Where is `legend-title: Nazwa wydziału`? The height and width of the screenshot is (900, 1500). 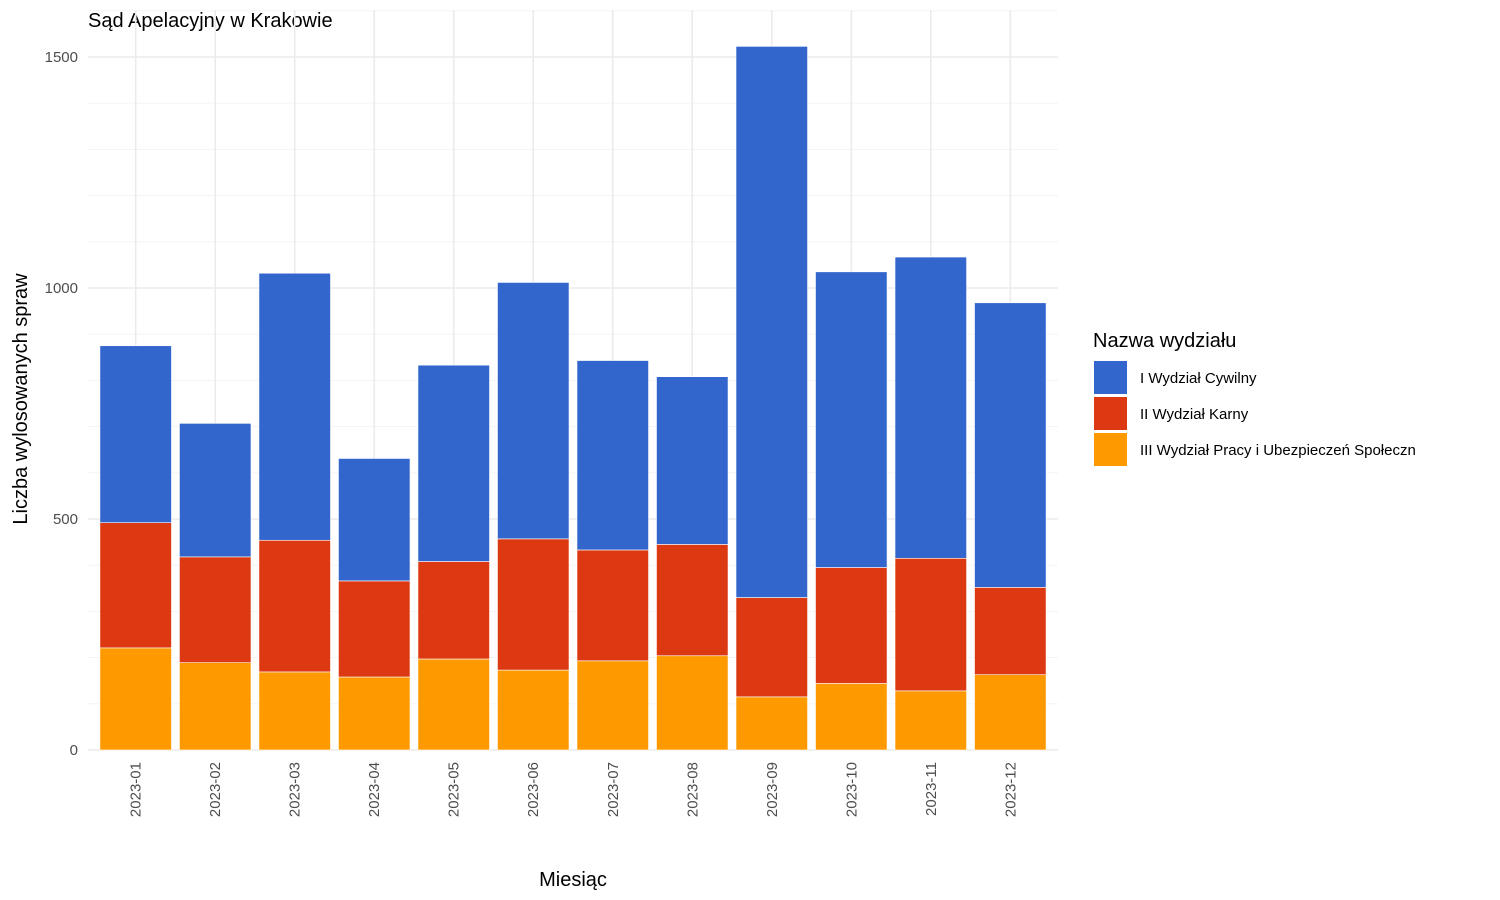
legend-title: Nazwa wydziału is located at coordinates (1164, 341).